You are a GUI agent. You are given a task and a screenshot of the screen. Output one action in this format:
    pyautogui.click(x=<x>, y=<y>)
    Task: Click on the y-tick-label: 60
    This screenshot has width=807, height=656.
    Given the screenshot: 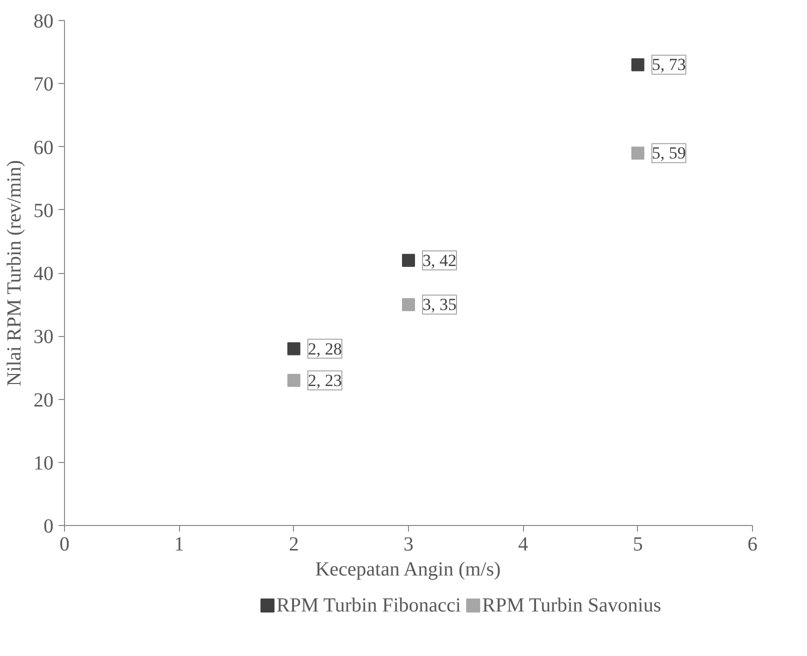 What is the action you would take?
    pyautogui.click(x=44, y=147)
    